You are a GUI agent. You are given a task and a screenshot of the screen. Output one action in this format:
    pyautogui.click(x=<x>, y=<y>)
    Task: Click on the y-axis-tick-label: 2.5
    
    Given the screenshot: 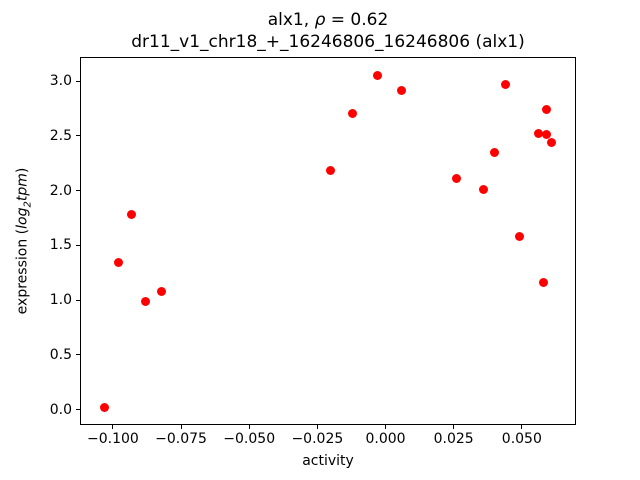 What is the action you would take?
    pyautogui.click(x=60, y=135)
    